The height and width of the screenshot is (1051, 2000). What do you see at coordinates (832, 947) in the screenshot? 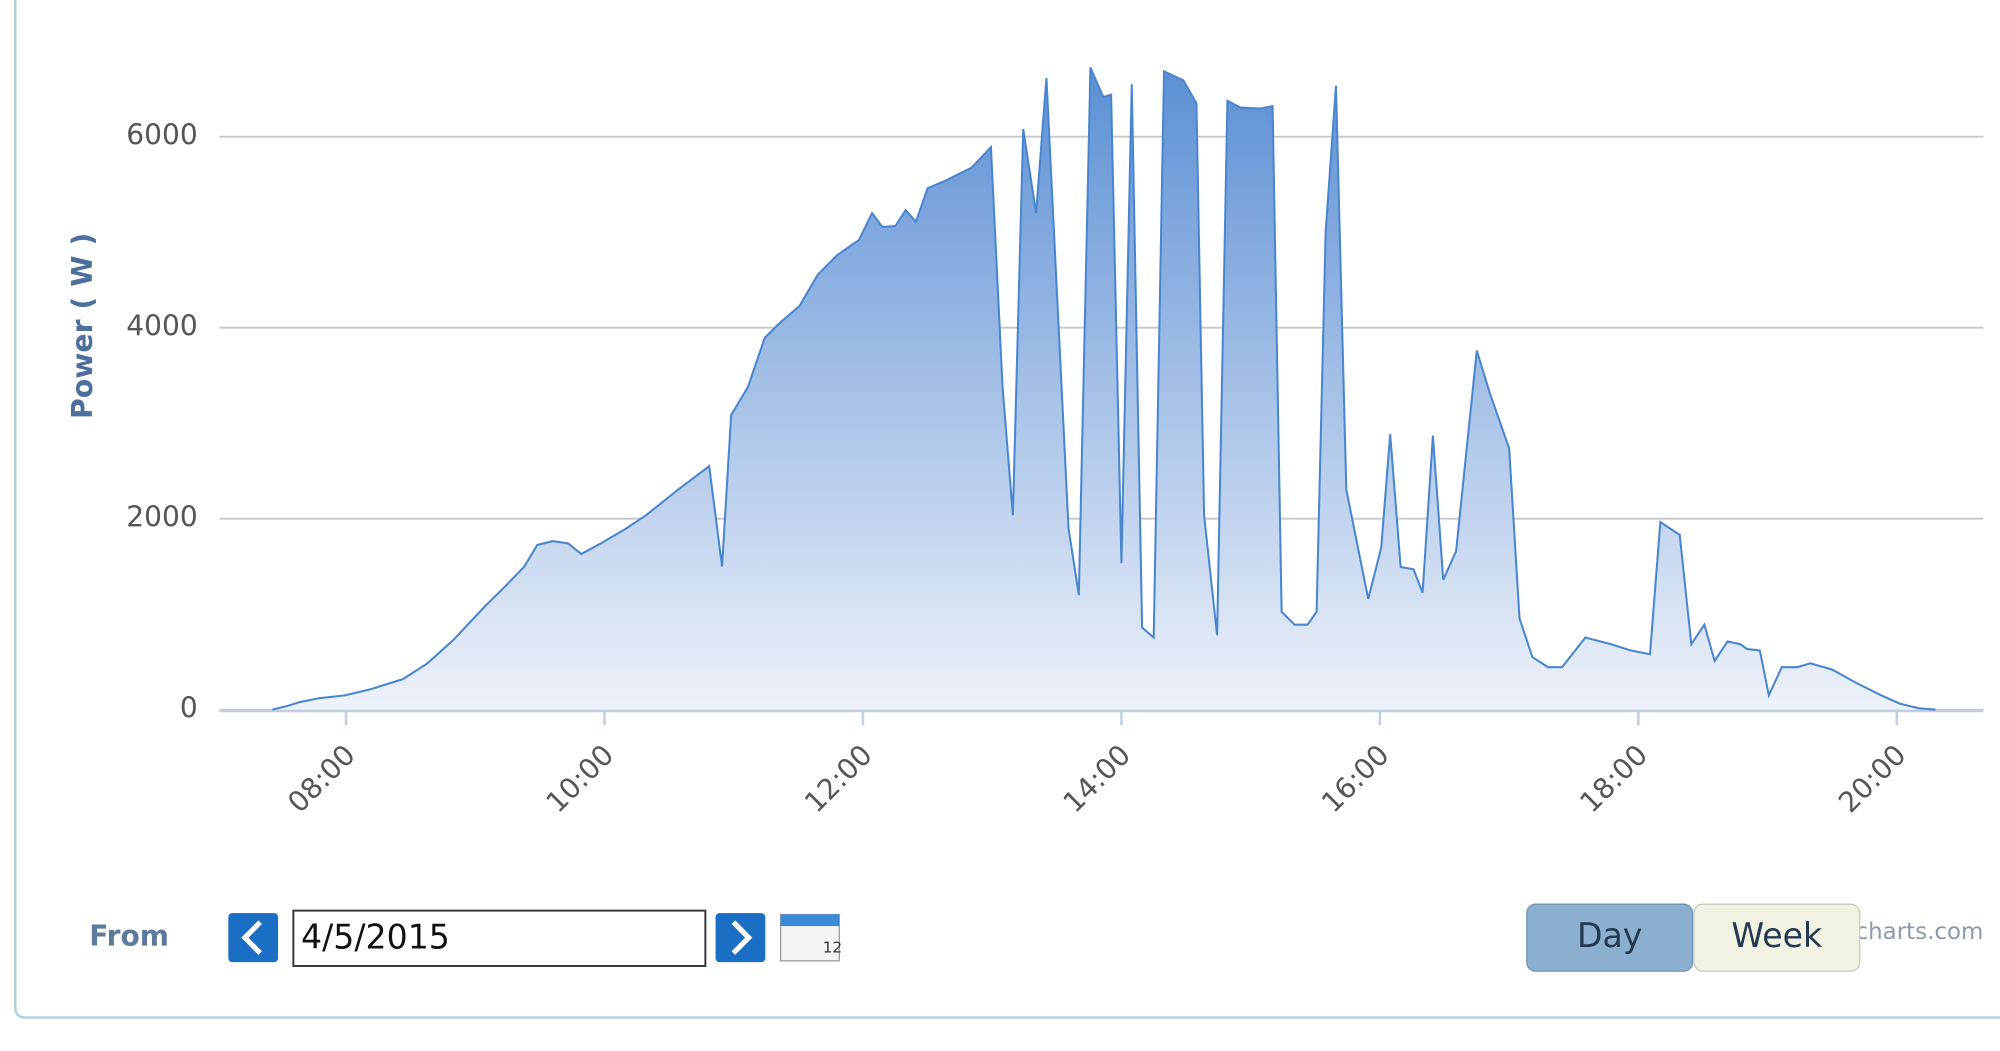
I see `svg-text: 12` at bounding box center [832, 947].